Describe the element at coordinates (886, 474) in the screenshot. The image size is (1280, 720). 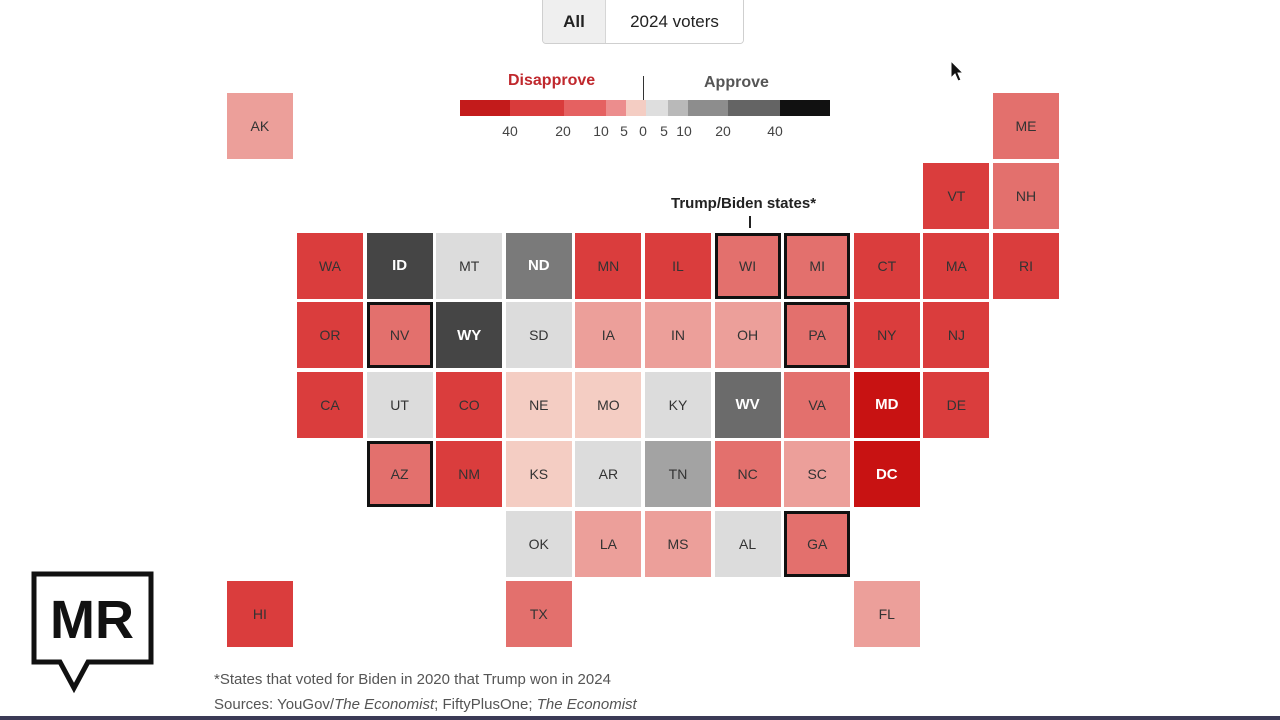
I see `state-tile-dc: DC` at that location.